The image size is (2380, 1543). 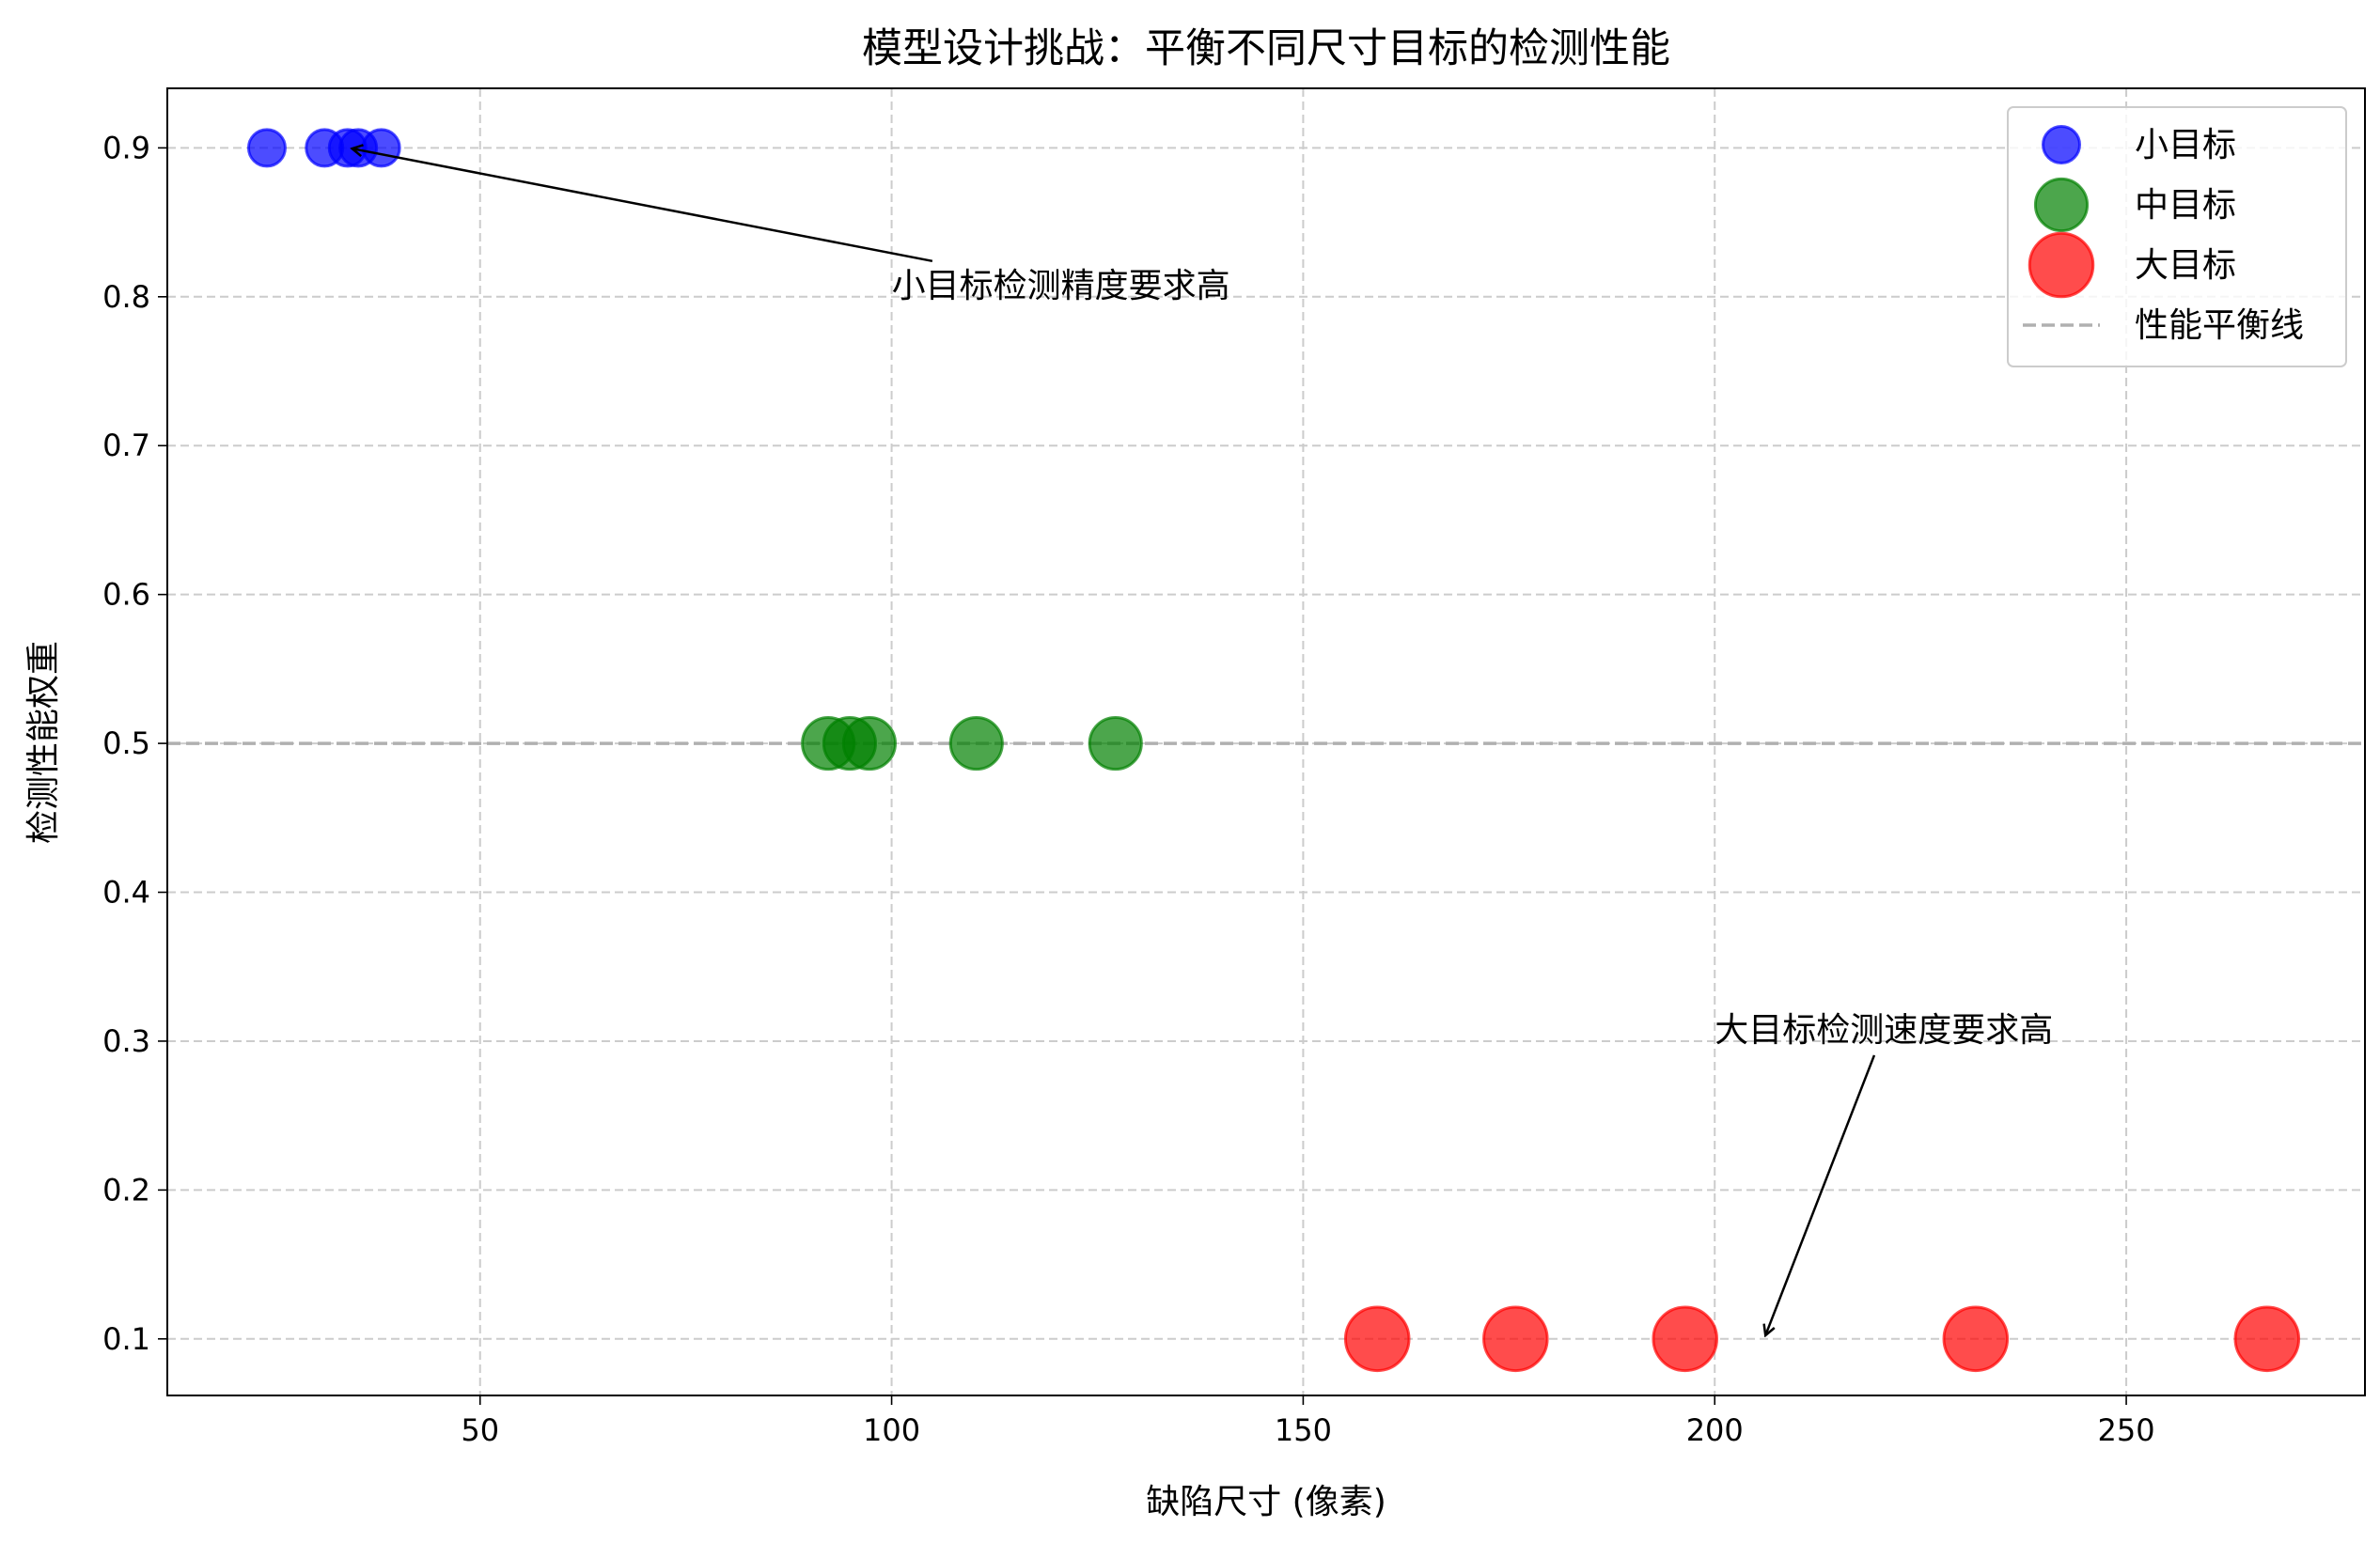 What do you see at coordinates (2185, 145) in the screenshot?
I see `legend-label: 小目标` at bounding box center [2185, 145].